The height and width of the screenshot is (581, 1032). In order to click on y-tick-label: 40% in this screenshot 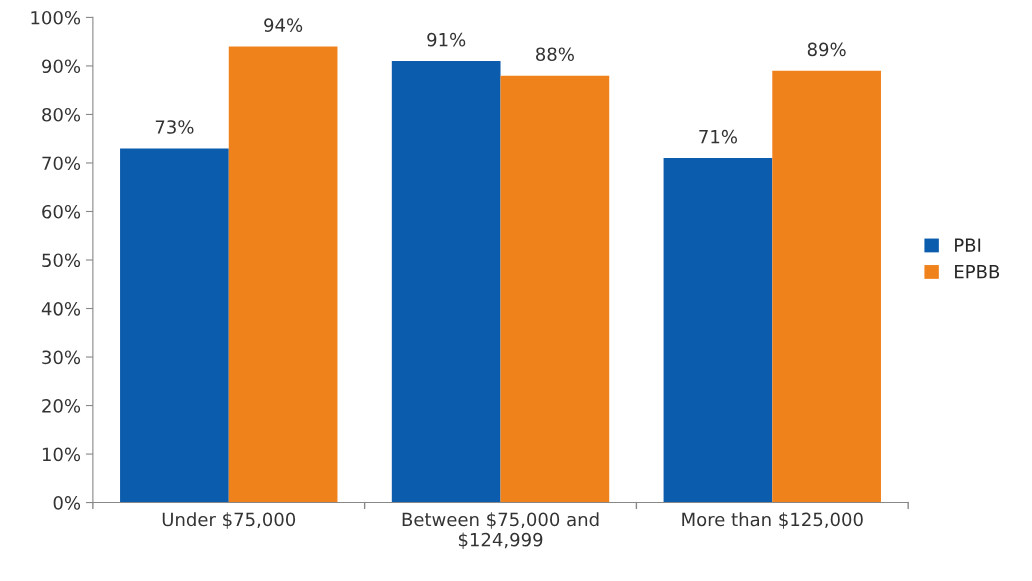, I will do `click(61, 308)`.